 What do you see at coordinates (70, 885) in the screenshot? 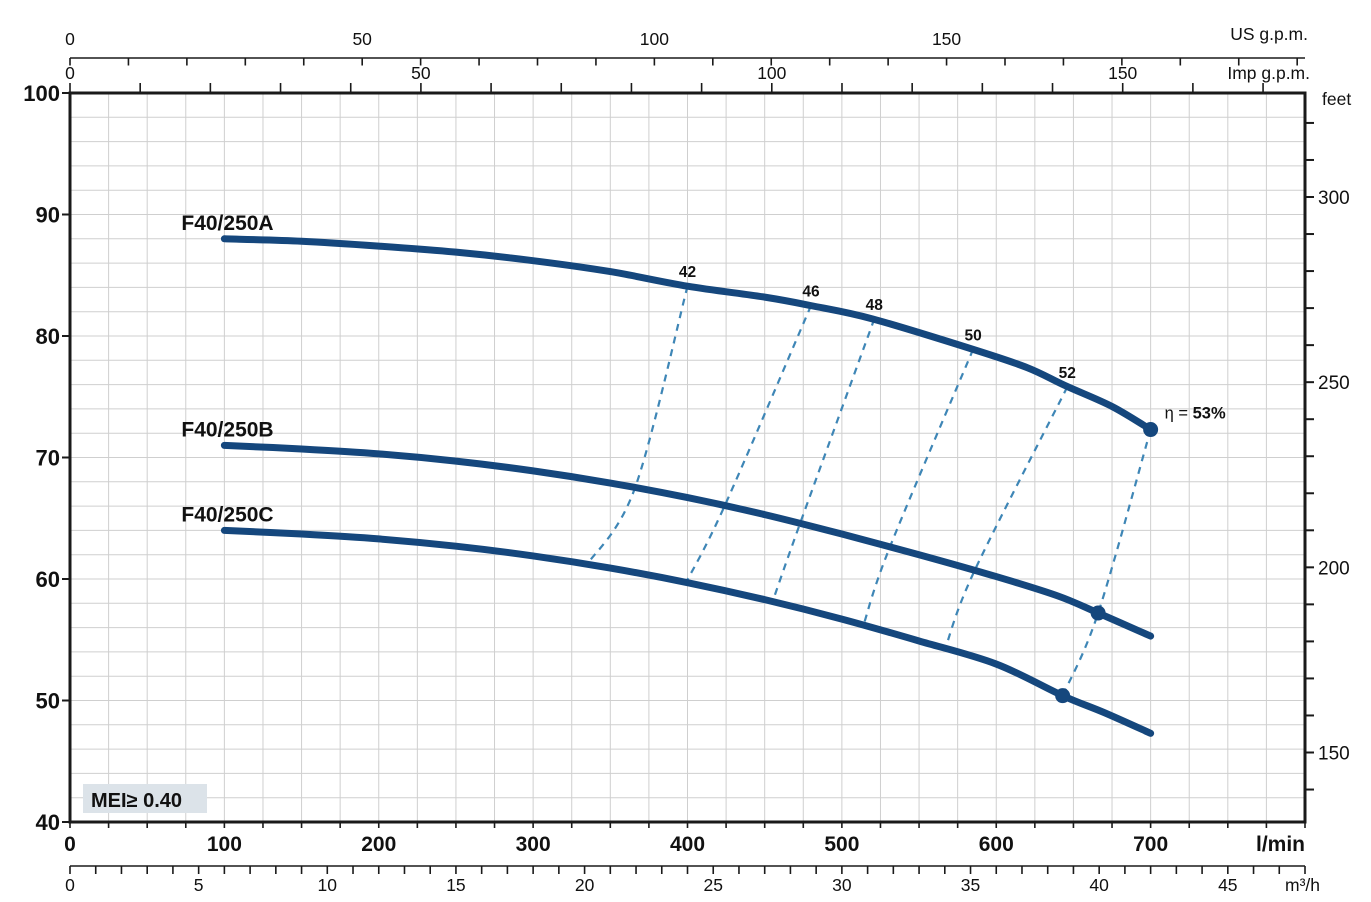
I see `m3h-tick-label: 0` at bounding box center [70, 885].